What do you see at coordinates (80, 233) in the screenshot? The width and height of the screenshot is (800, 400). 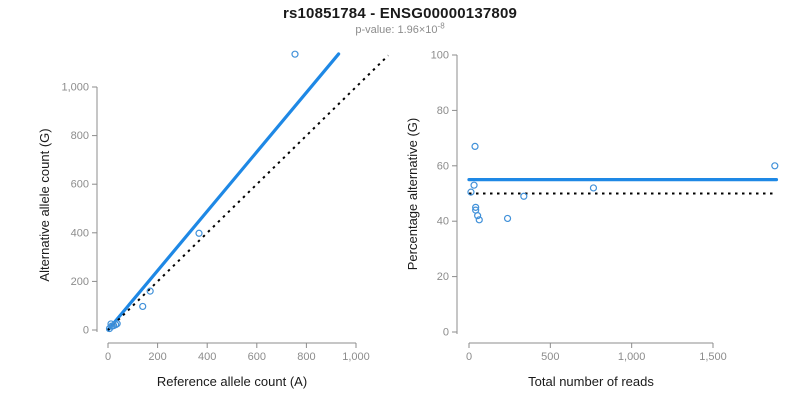 I see `y-tick-label: 400` at bounding box center [80, 233].